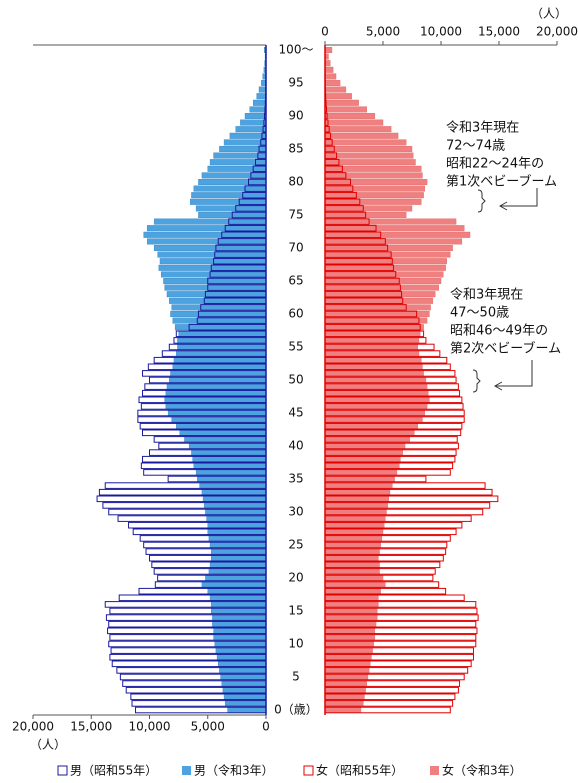  What do you see at coordinates (295, 215) in the screenshot?
I see `y-tick-label: 75` at bounding box center [295, 215].